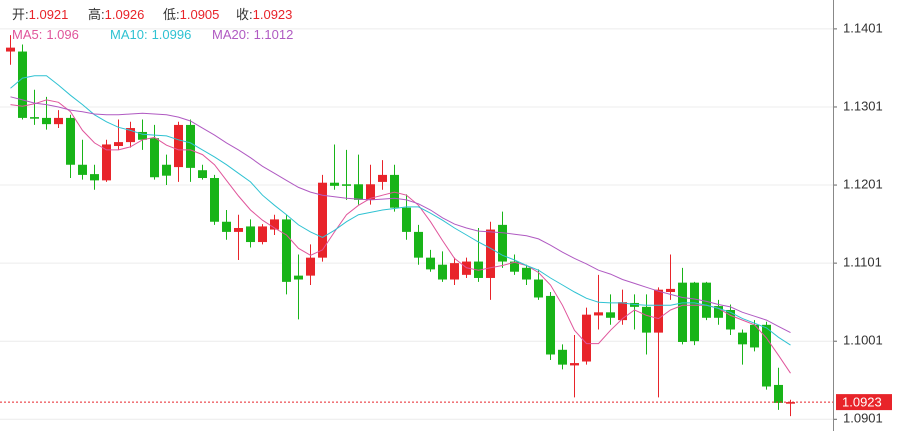 This screenshot has height=431, width=907. I want to click on y-tick-label: 1.1301, so click(863, 105).